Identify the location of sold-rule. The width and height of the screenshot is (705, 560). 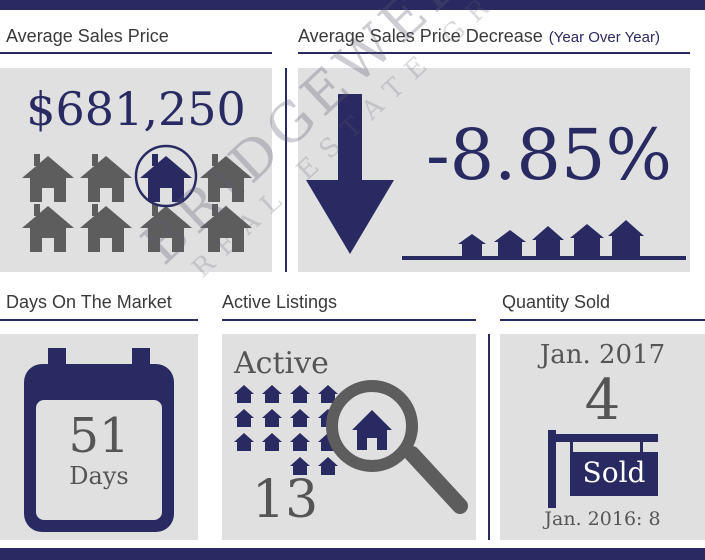
(602, 320).